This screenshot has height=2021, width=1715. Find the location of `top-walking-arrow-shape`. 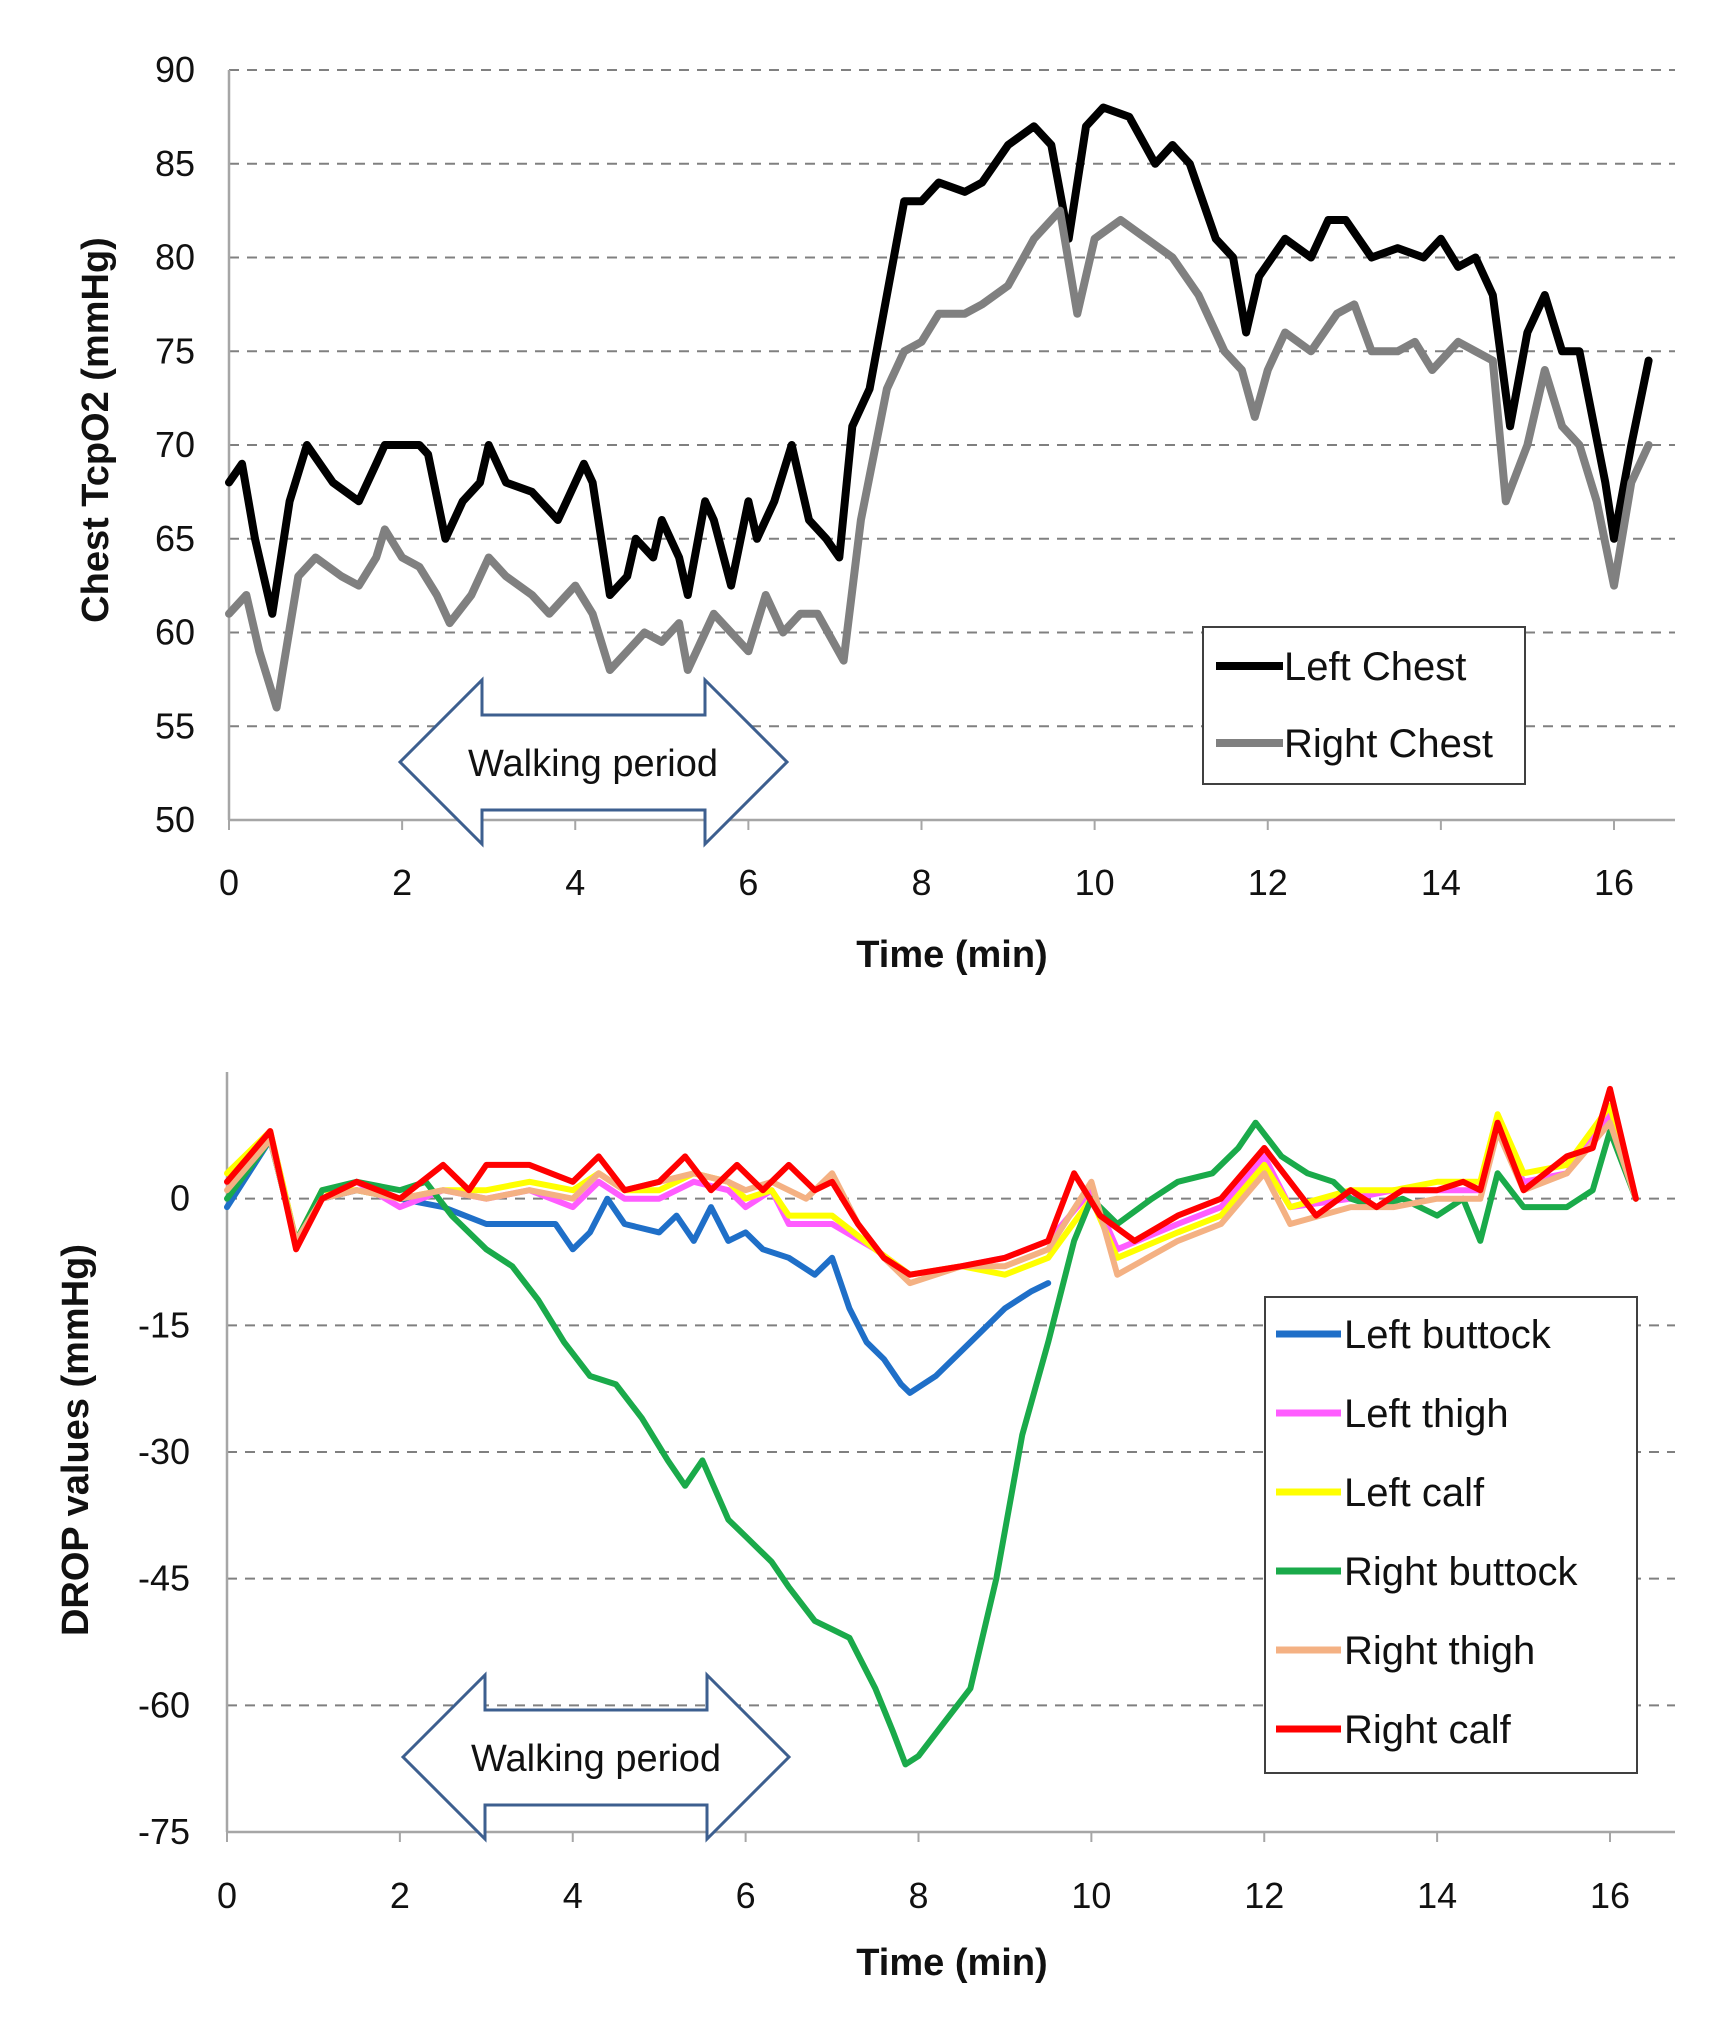

top-walking-arrow-shape is located at coordinates (593, 762).